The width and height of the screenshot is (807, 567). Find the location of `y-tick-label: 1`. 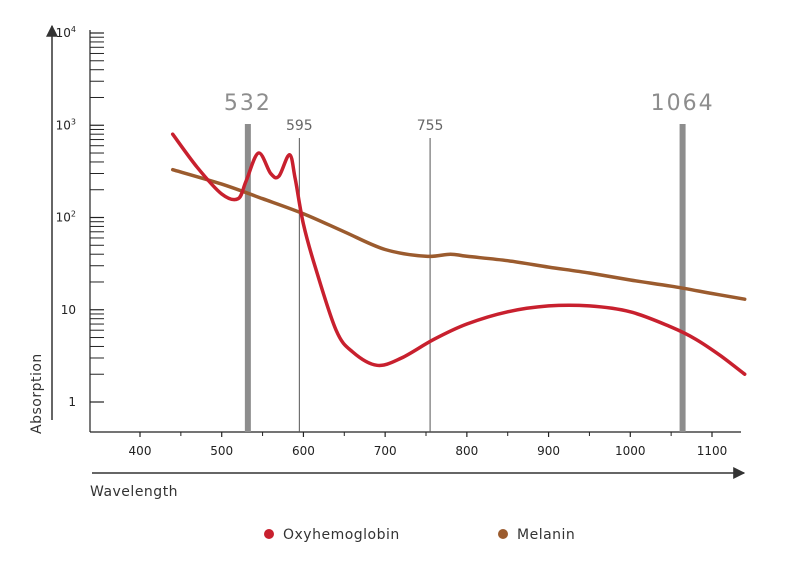

y-tick-label: 1 is located at coordinates (72, 402).